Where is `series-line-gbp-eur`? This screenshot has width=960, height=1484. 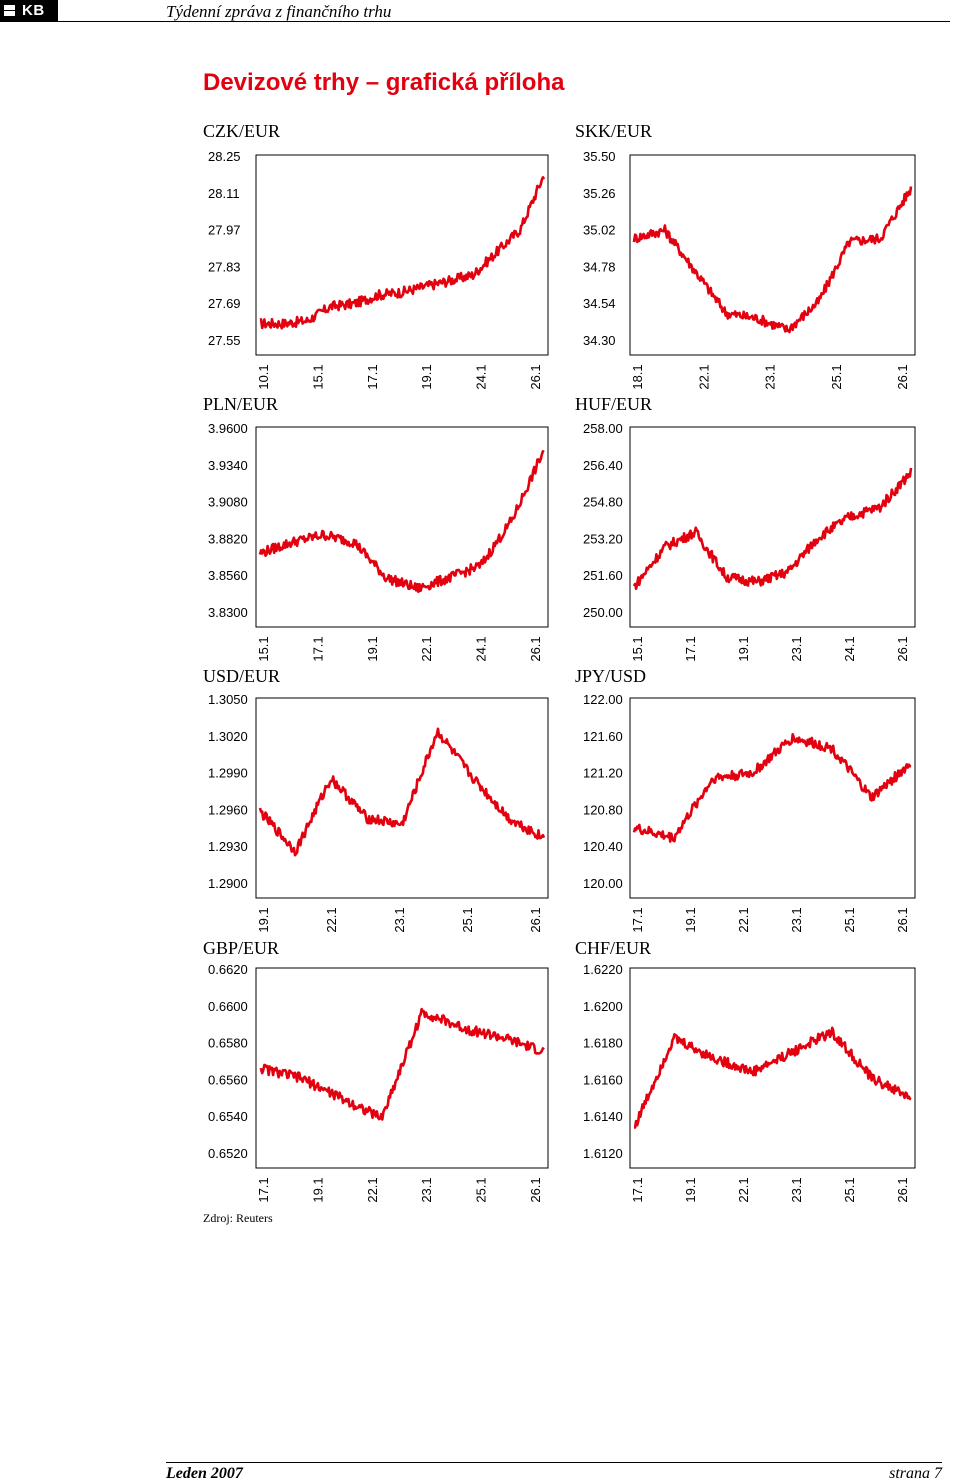 series-line-gbp-eur is located at coordinates (402, 1064).